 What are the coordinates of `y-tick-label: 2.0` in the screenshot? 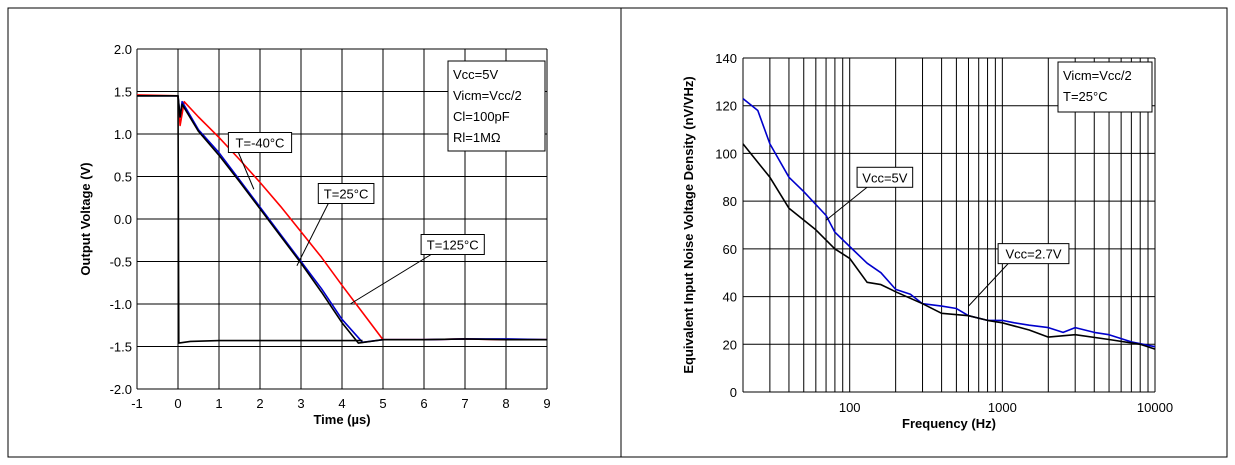 It's located at (123, 49).